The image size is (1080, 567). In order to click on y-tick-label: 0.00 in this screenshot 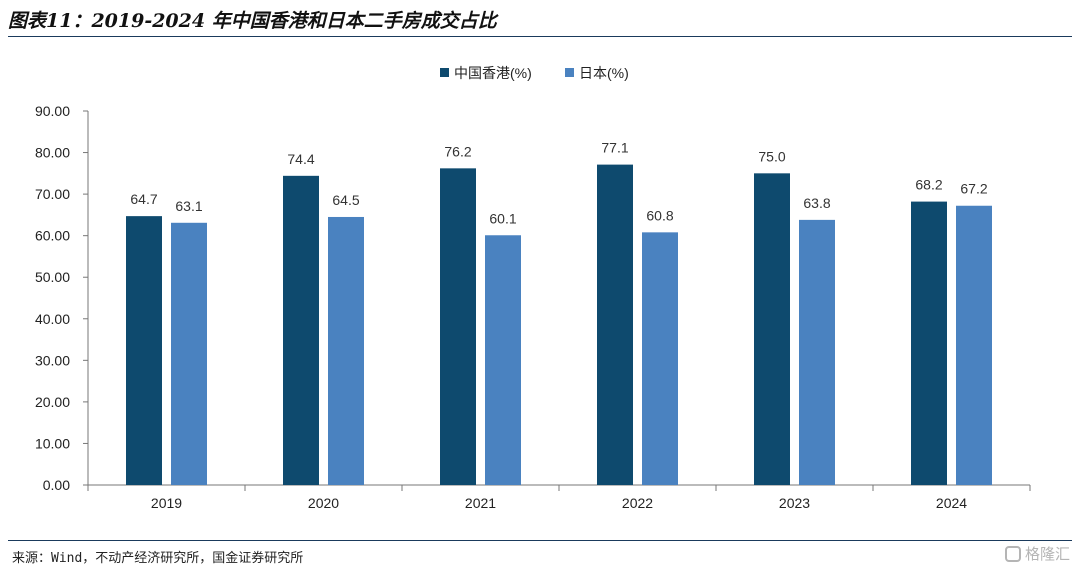, I will do `click(56, 485)`.